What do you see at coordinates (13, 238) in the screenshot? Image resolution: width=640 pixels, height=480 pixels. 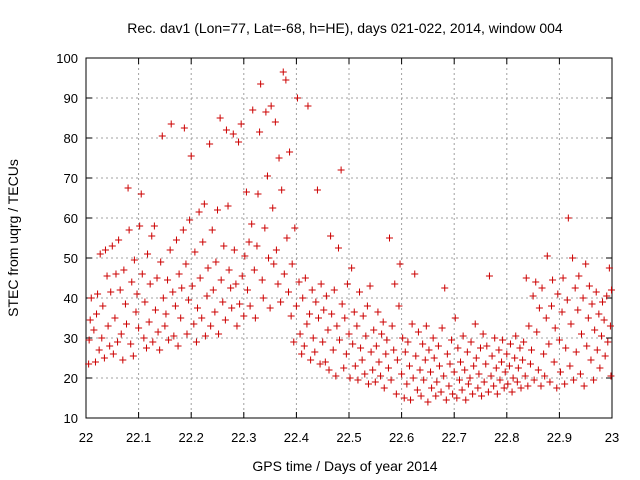 I see `y-axis-label: STEC from uqrg / TECUs` at bounding box center [13, 238].